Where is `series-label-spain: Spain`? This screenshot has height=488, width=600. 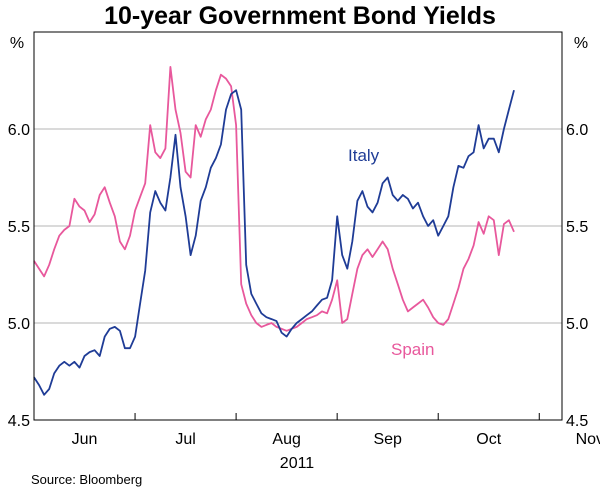 series-label-spain: Spain is located at coordinates (412, 349).